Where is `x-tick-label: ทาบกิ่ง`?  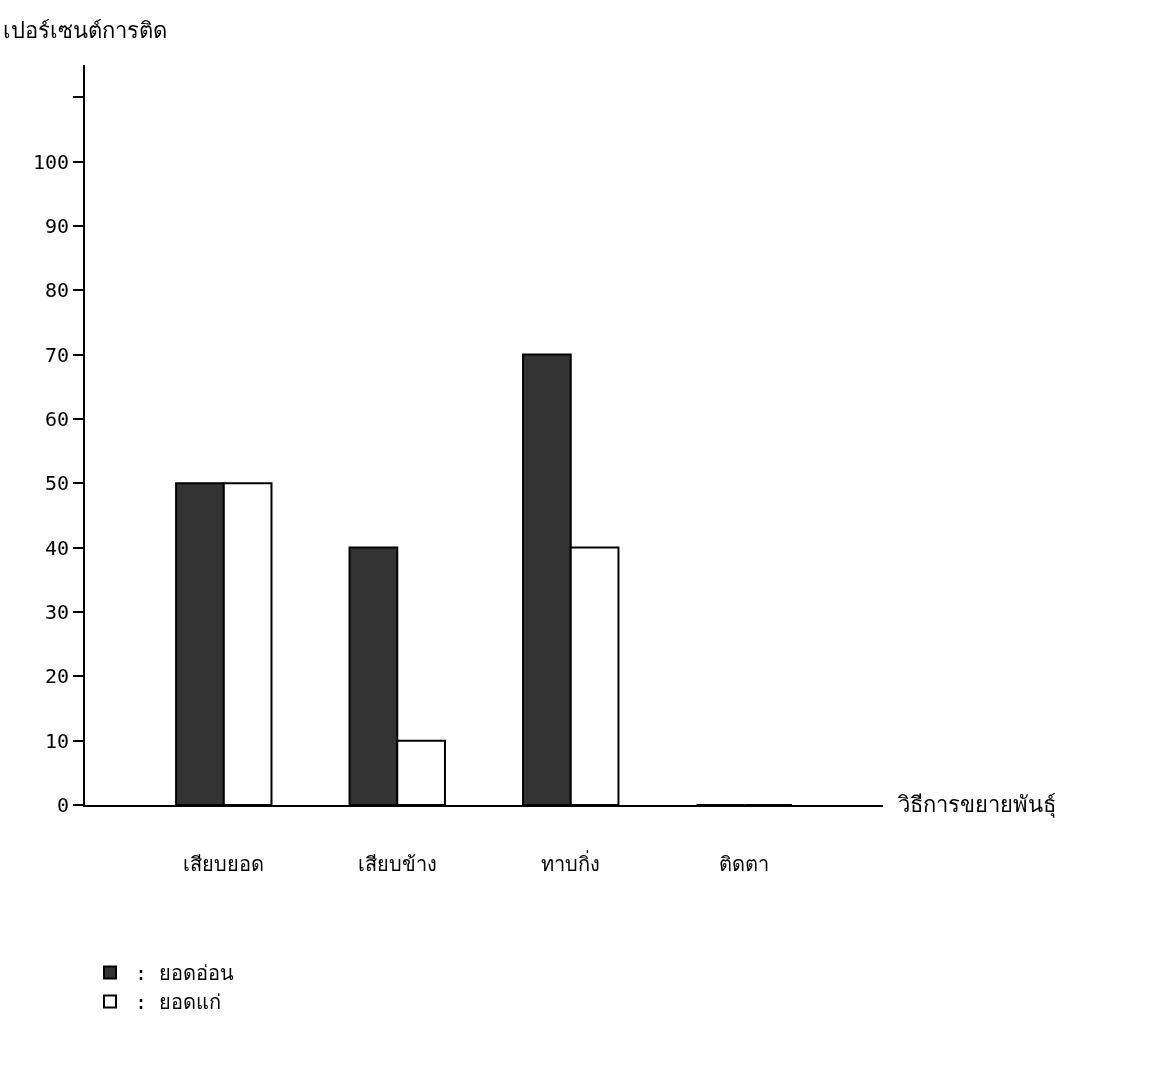 x-tick-label: ทาบกิ่ง is located at coordinates (571, 863).